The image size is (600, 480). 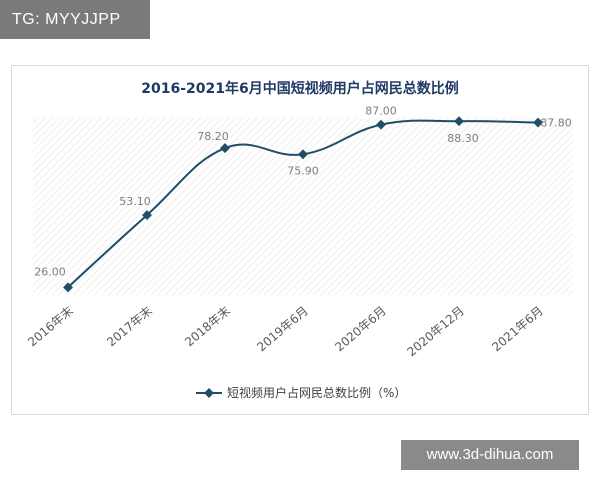 I want to click on x-tick-label: 2018年末, so click(x=207, y=327).